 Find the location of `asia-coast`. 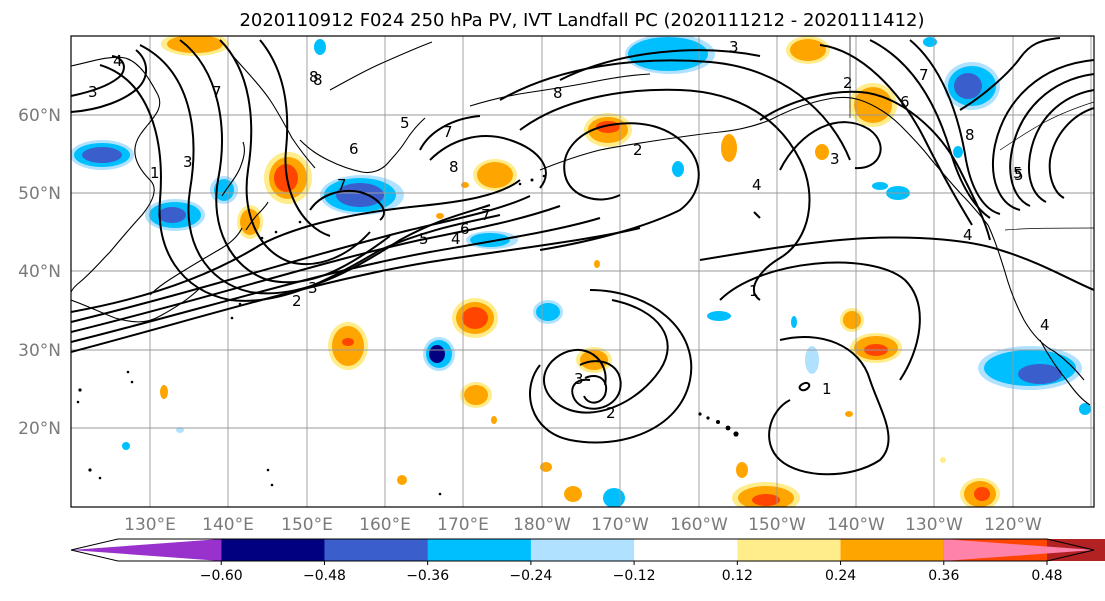

asia-coast is located at coordinates (116, 174).